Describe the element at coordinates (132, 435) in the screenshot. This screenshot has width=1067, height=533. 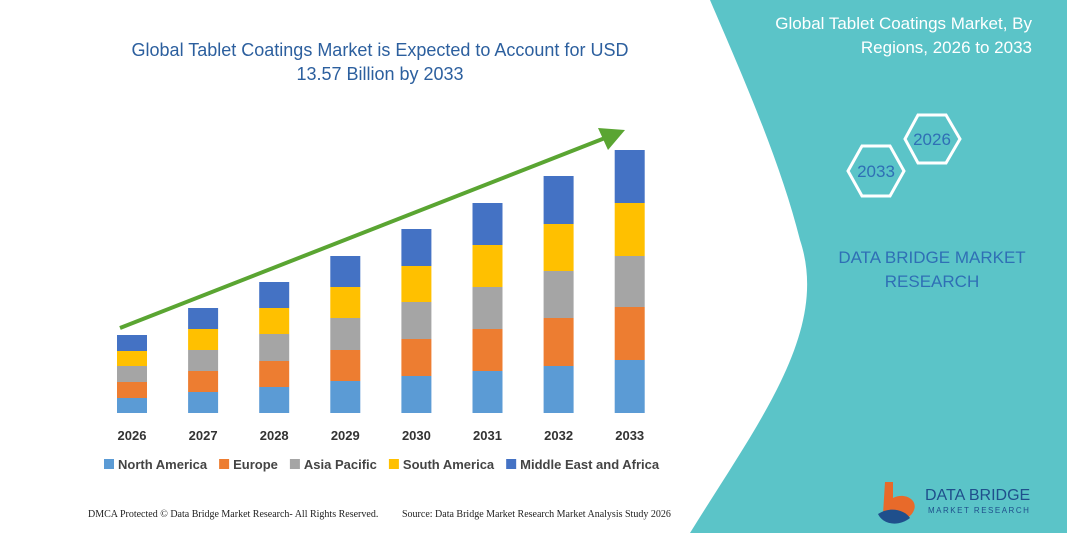
I see `x-tick-label: 2026` at that location.